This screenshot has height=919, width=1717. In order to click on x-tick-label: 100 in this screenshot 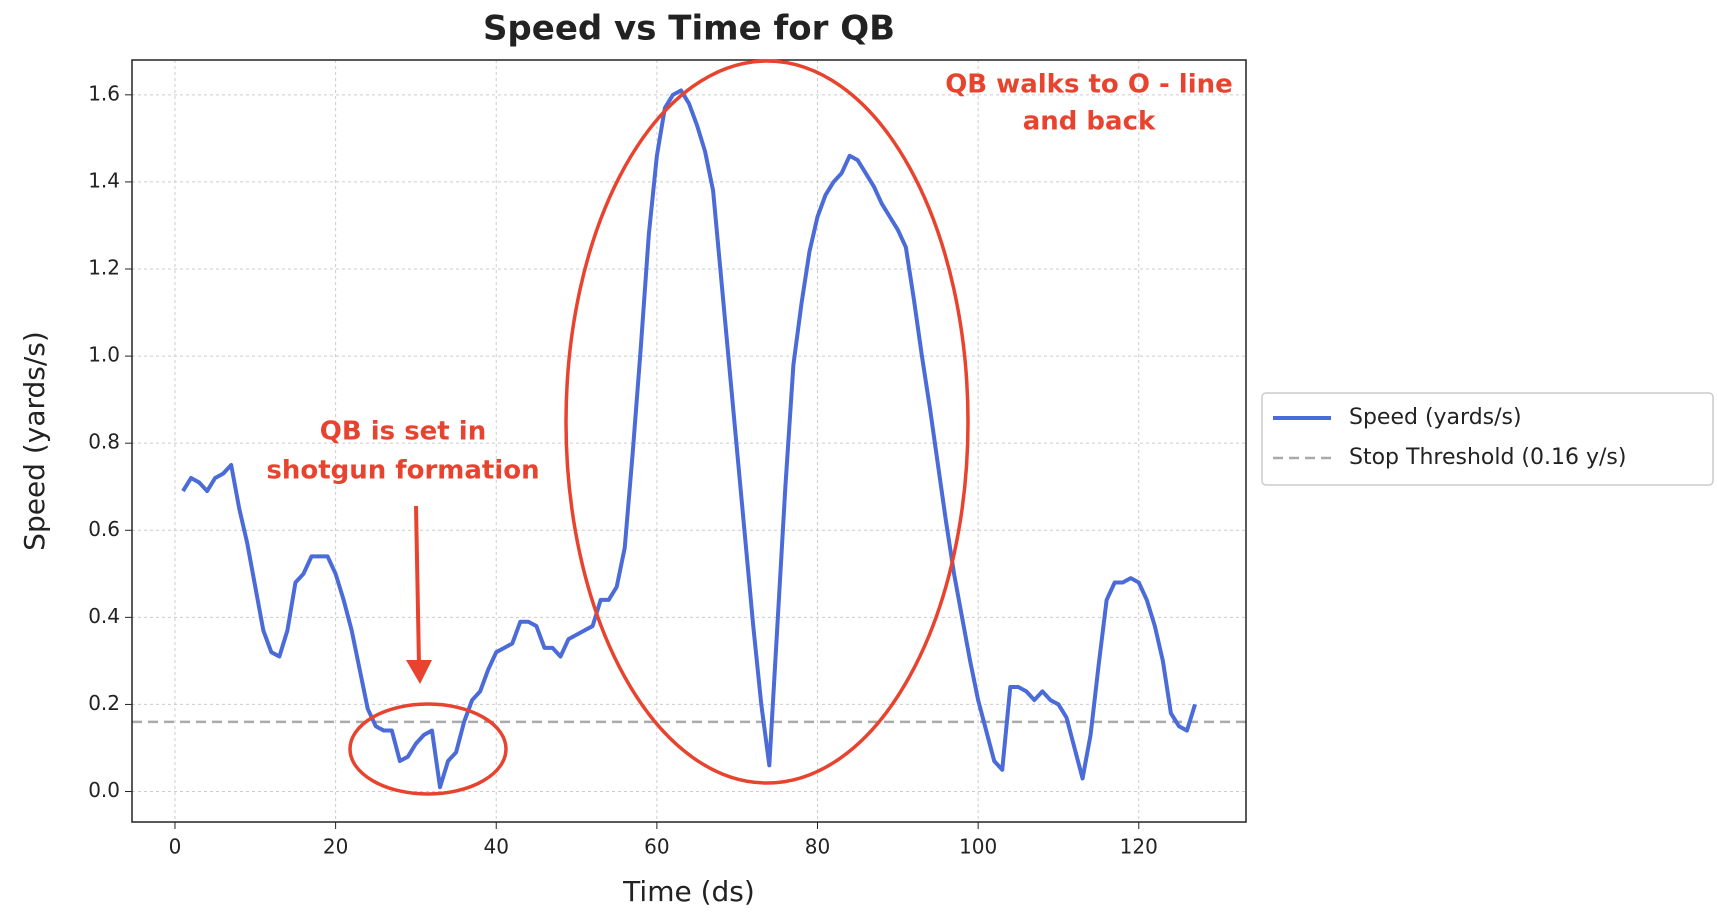, I will do `click(978, 847)`.